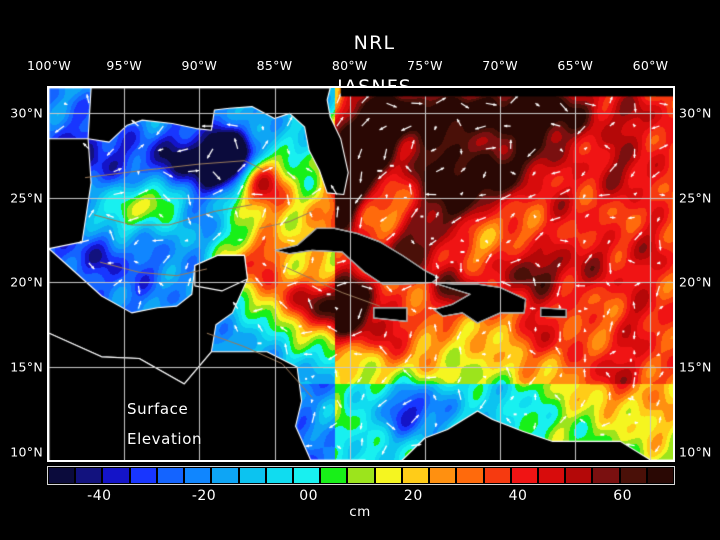 Image resolution: width=720 pixels, height=540 pixels. I want to click on lat-tick-left-20N: 20°N, so click(26, 282).